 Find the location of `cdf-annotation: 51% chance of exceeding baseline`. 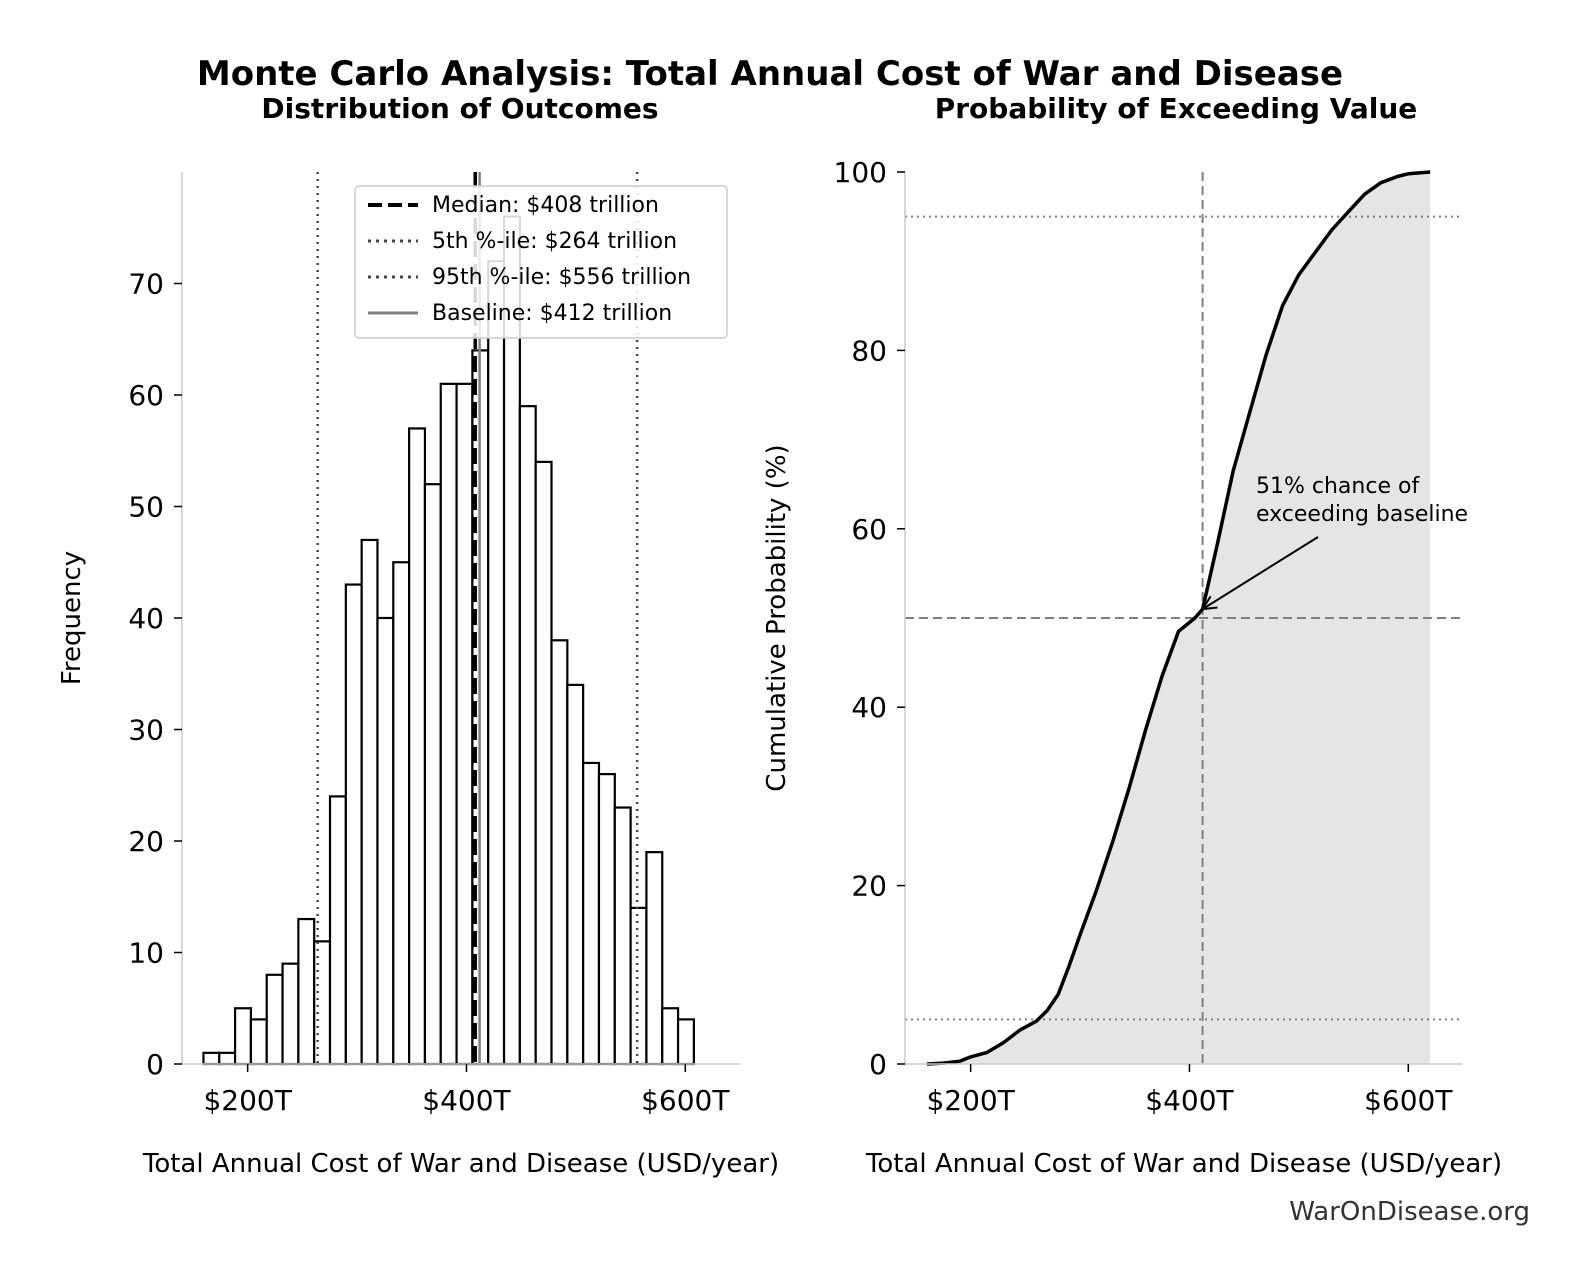

cdf-annotation: 51% chance of exceeding baseline is located at coordinates (1334, 542).